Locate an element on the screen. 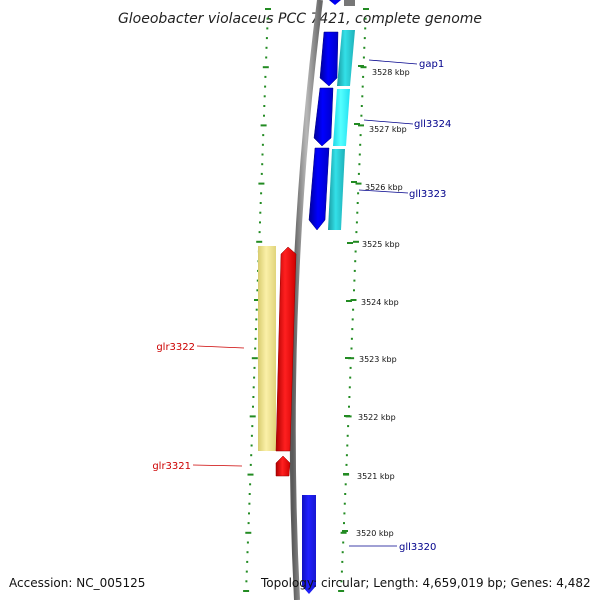  gene-gap1-cds is located at coordinates (329, 59).